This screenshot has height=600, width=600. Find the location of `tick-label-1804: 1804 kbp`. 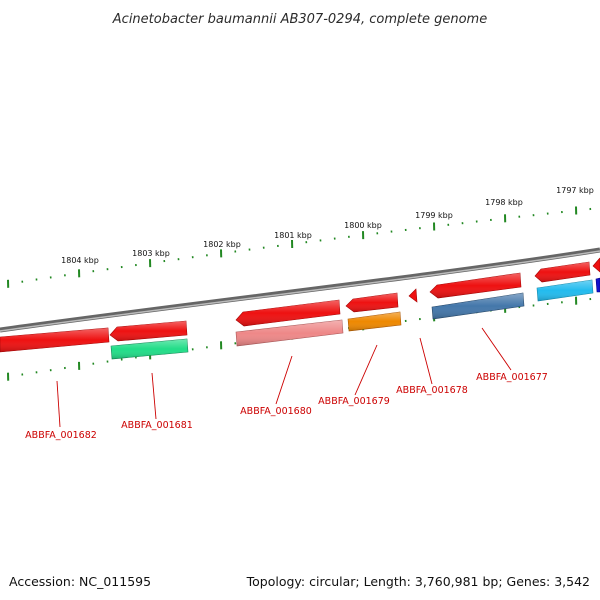

tick-label-1804: 1804 kbp is located at coordinates (80, 260).